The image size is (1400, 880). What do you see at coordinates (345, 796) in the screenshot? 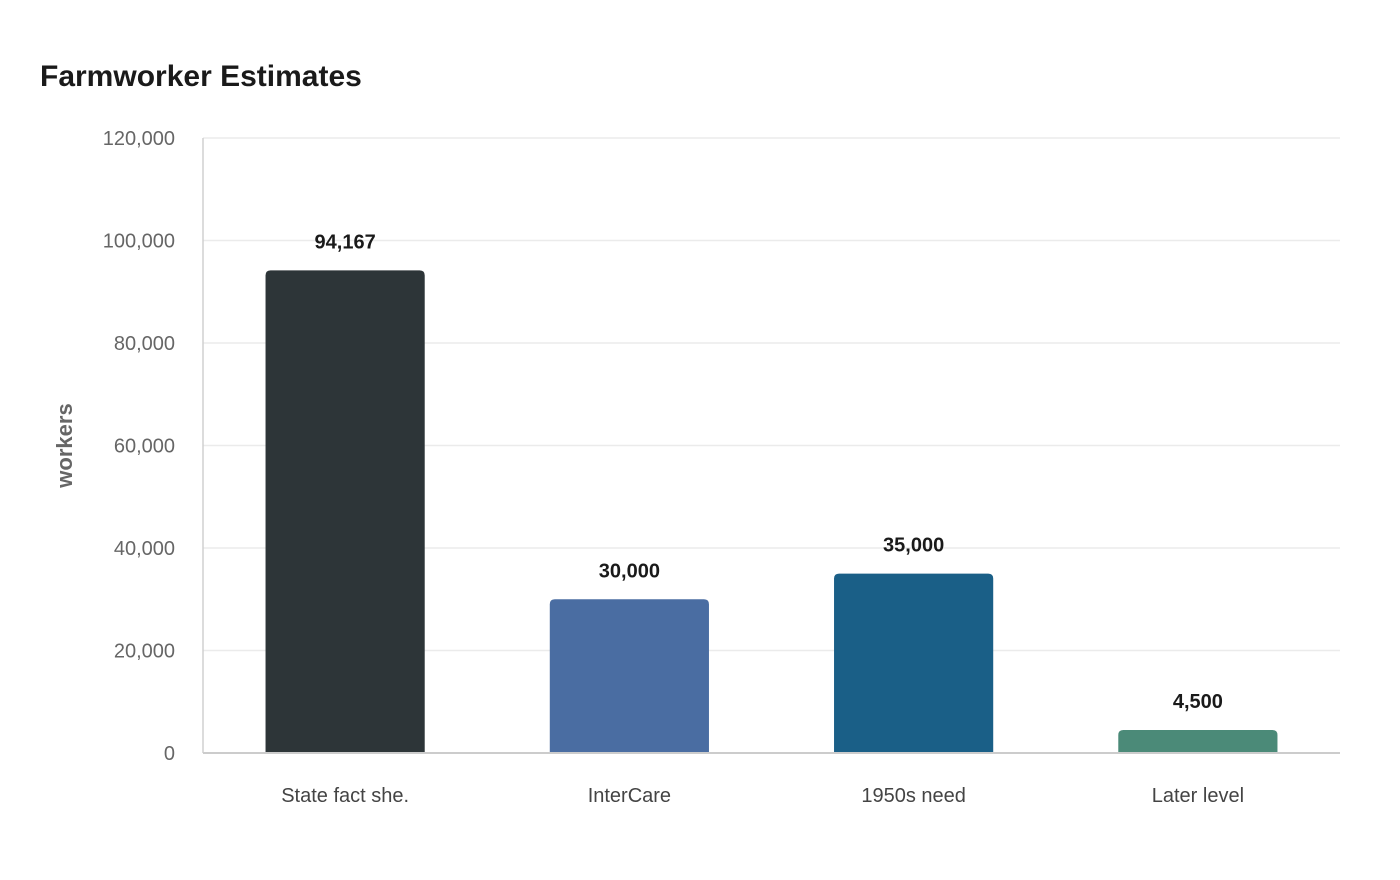
I see `x-category-label: State fact she.` at bounding box center [345, 796].